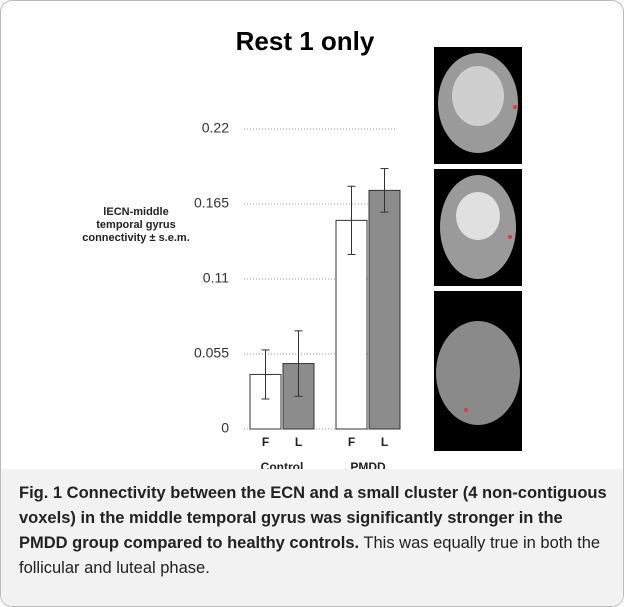 The height and width of the screenshot is (607, 624). I want to click on y-tick-label: 0, so click(225, 428).